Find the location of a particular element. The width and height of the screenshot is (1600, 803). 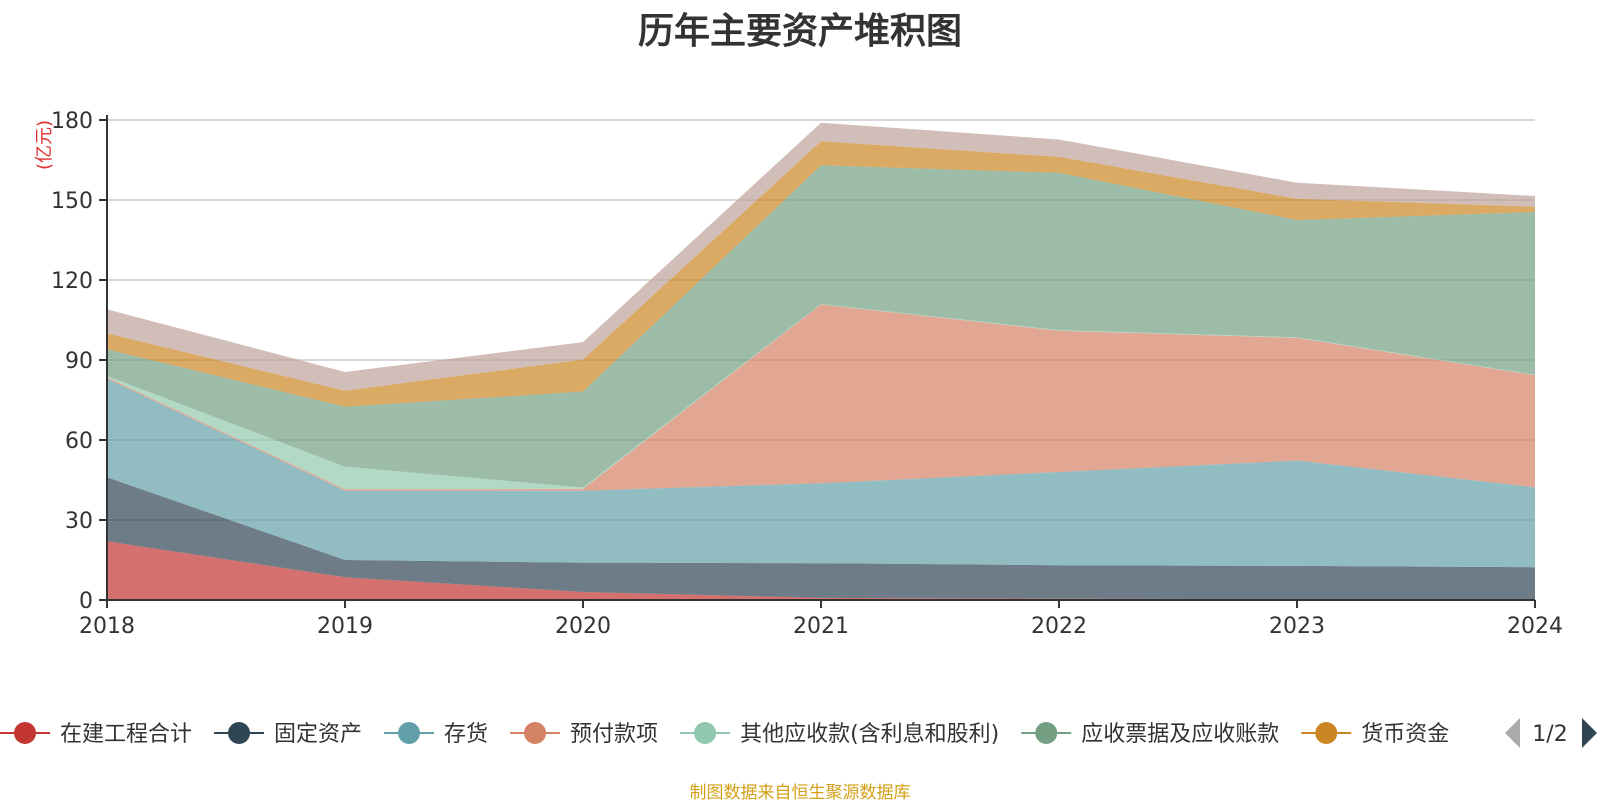

source-note: 制图数据来自恒生聚源数据库 is located at coordinates (800, 793).